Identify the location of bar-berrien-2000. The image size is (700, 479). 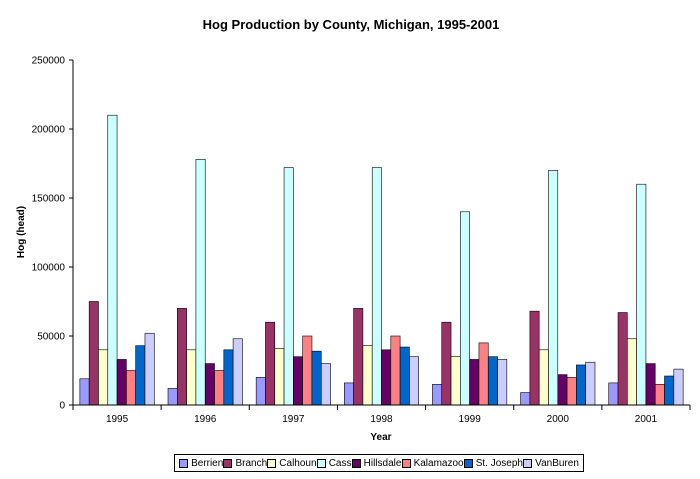
(525, 399).